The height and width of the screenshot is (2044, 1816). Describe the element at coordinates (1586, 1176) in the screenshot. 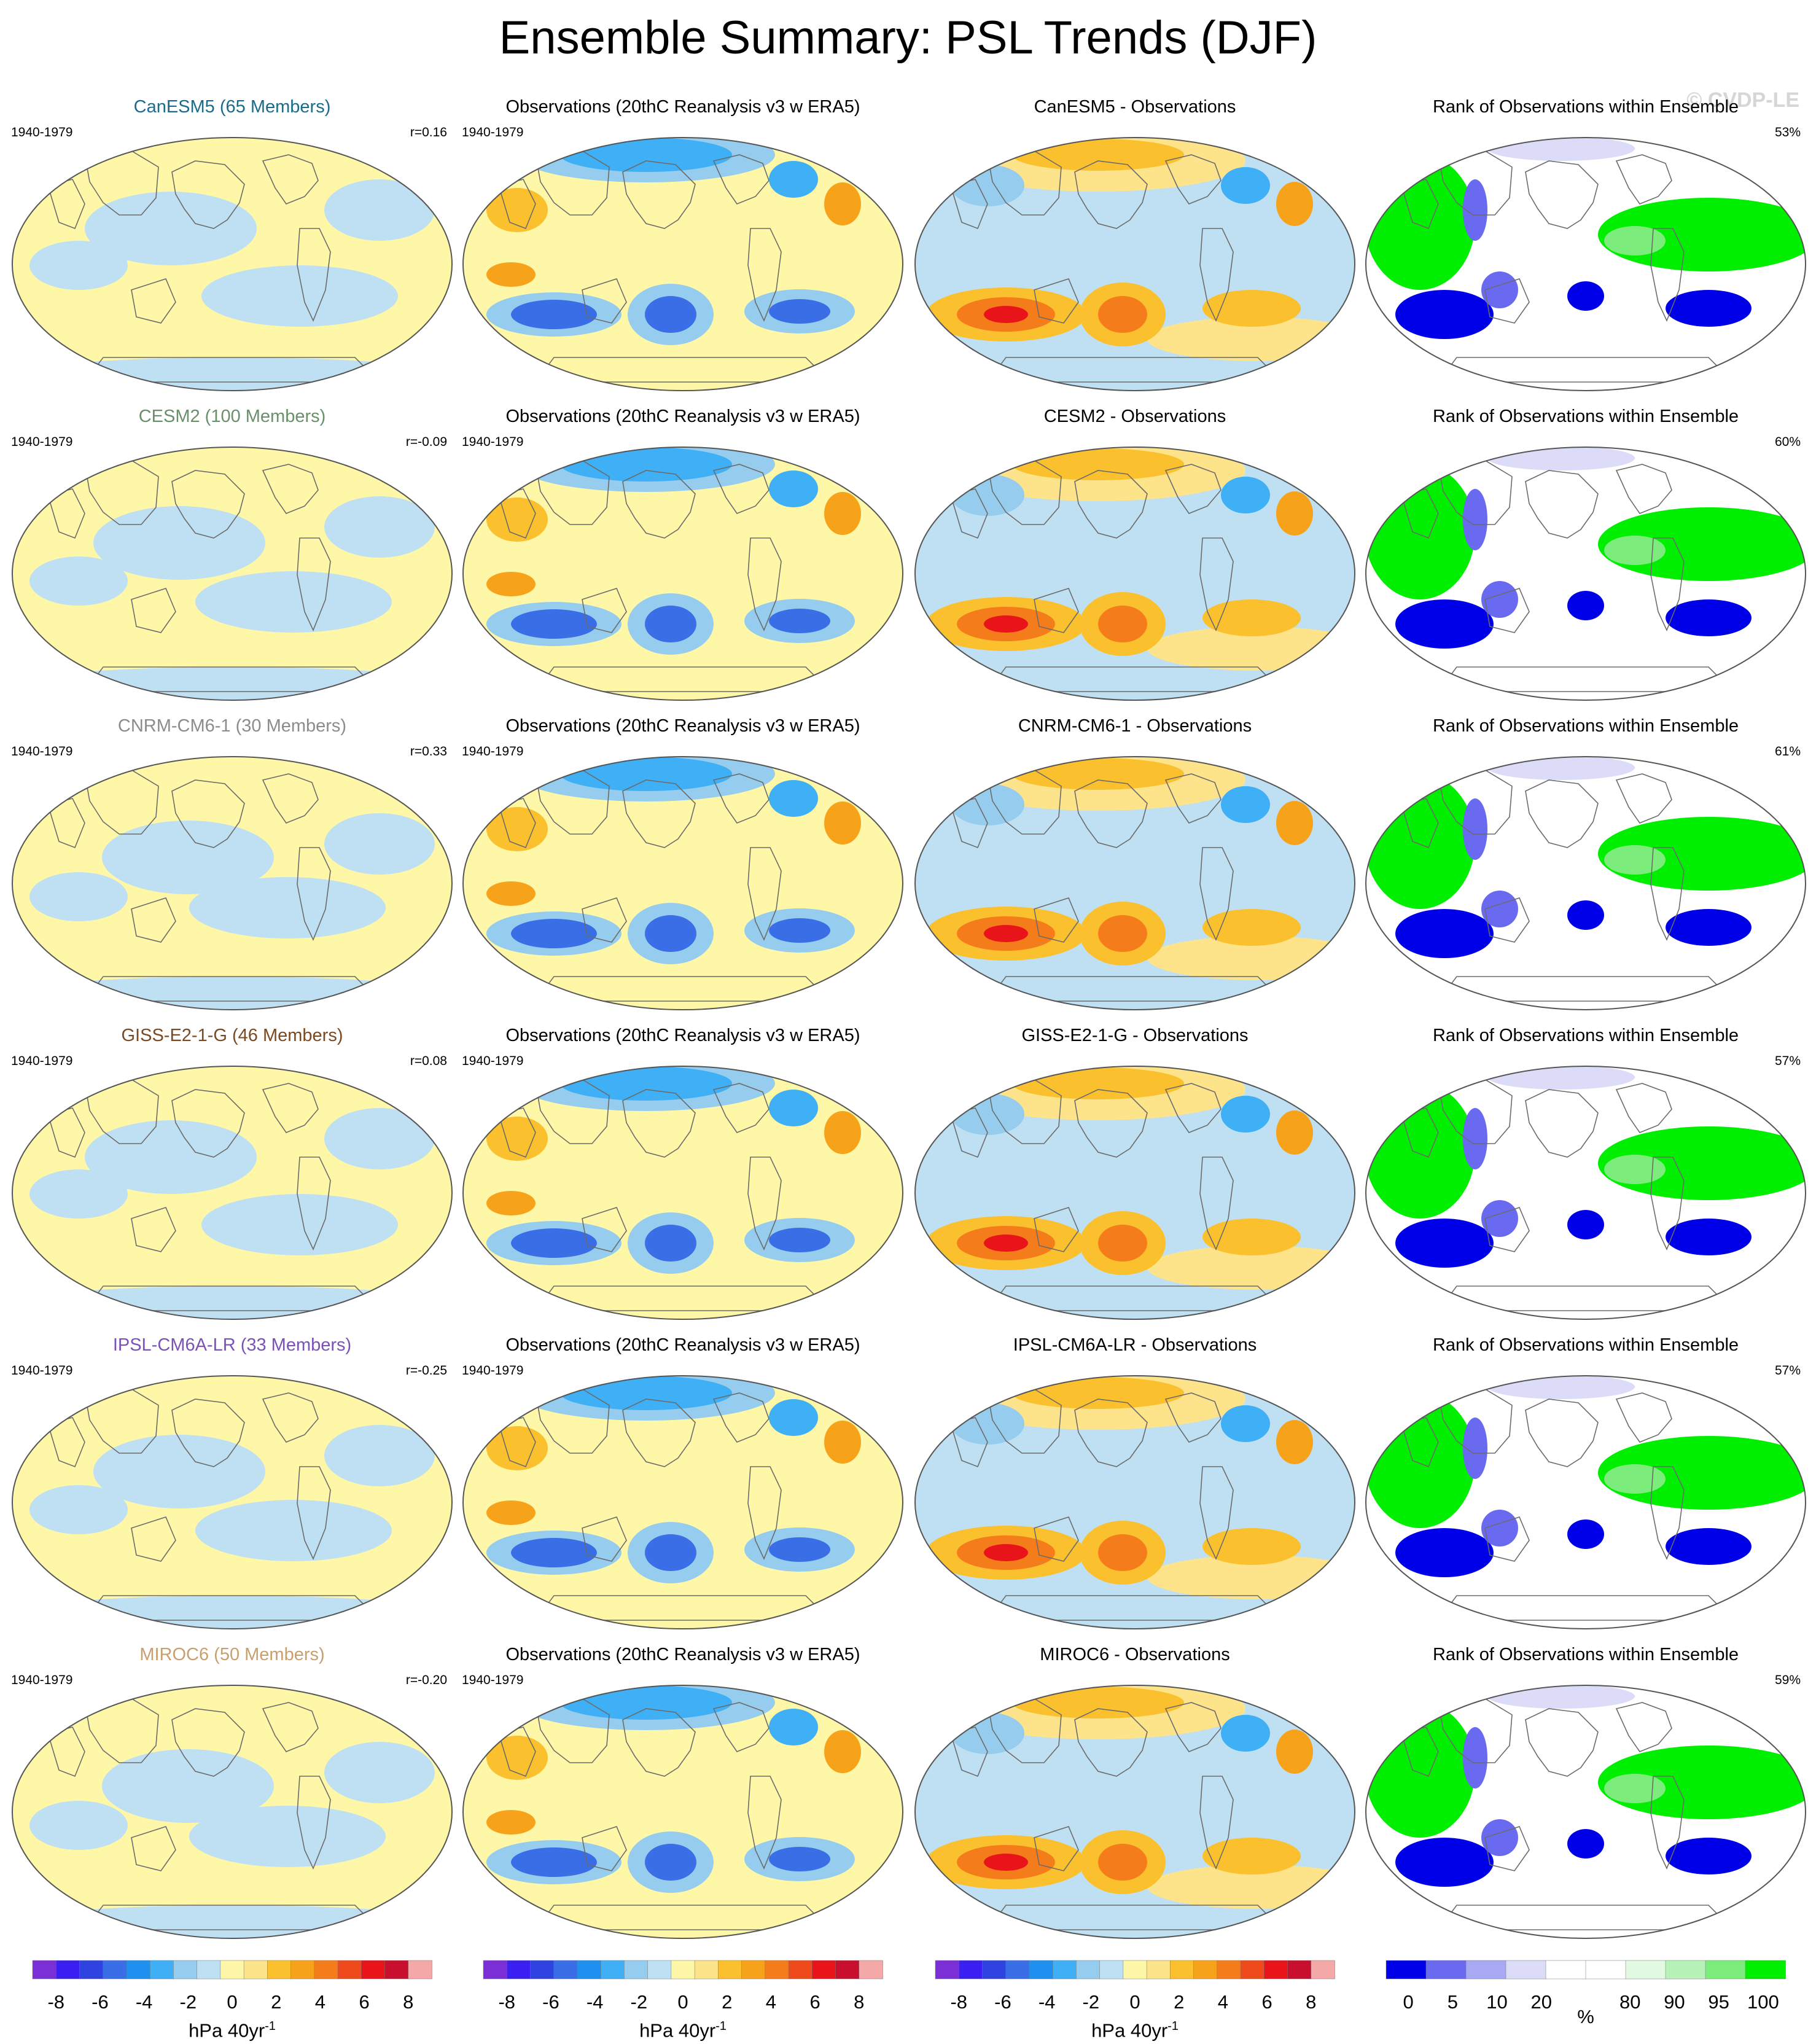

I see `rank-panel: Rank of Observations within Ensemble 57%` at that location.